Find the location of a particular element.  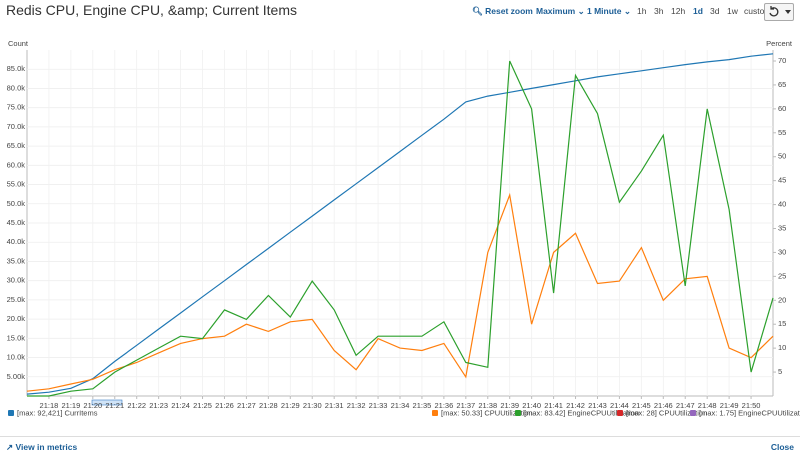

y-tick-label: 15.0k is located at coordinates (16, 337).